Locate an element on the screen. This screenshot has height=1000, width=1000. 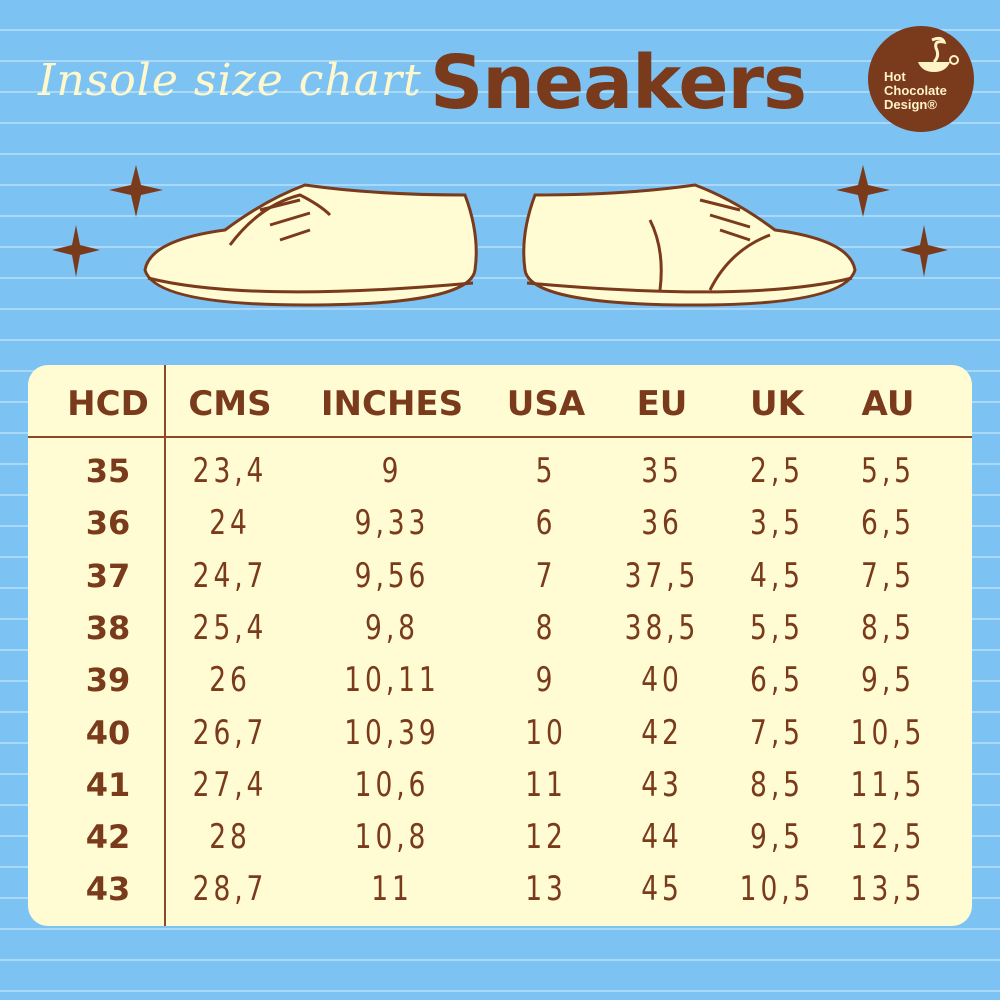
table-cell: 10,6 is located at coordinates (392, 784).